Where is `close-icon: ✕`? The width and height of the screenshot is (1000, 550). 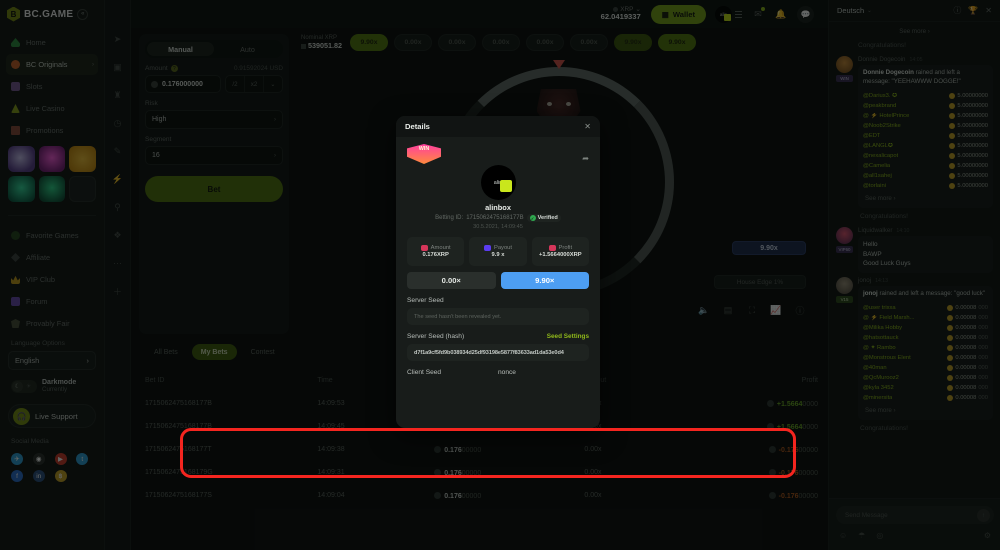 close-icon: ✕ is located at coordinates (587, 126).